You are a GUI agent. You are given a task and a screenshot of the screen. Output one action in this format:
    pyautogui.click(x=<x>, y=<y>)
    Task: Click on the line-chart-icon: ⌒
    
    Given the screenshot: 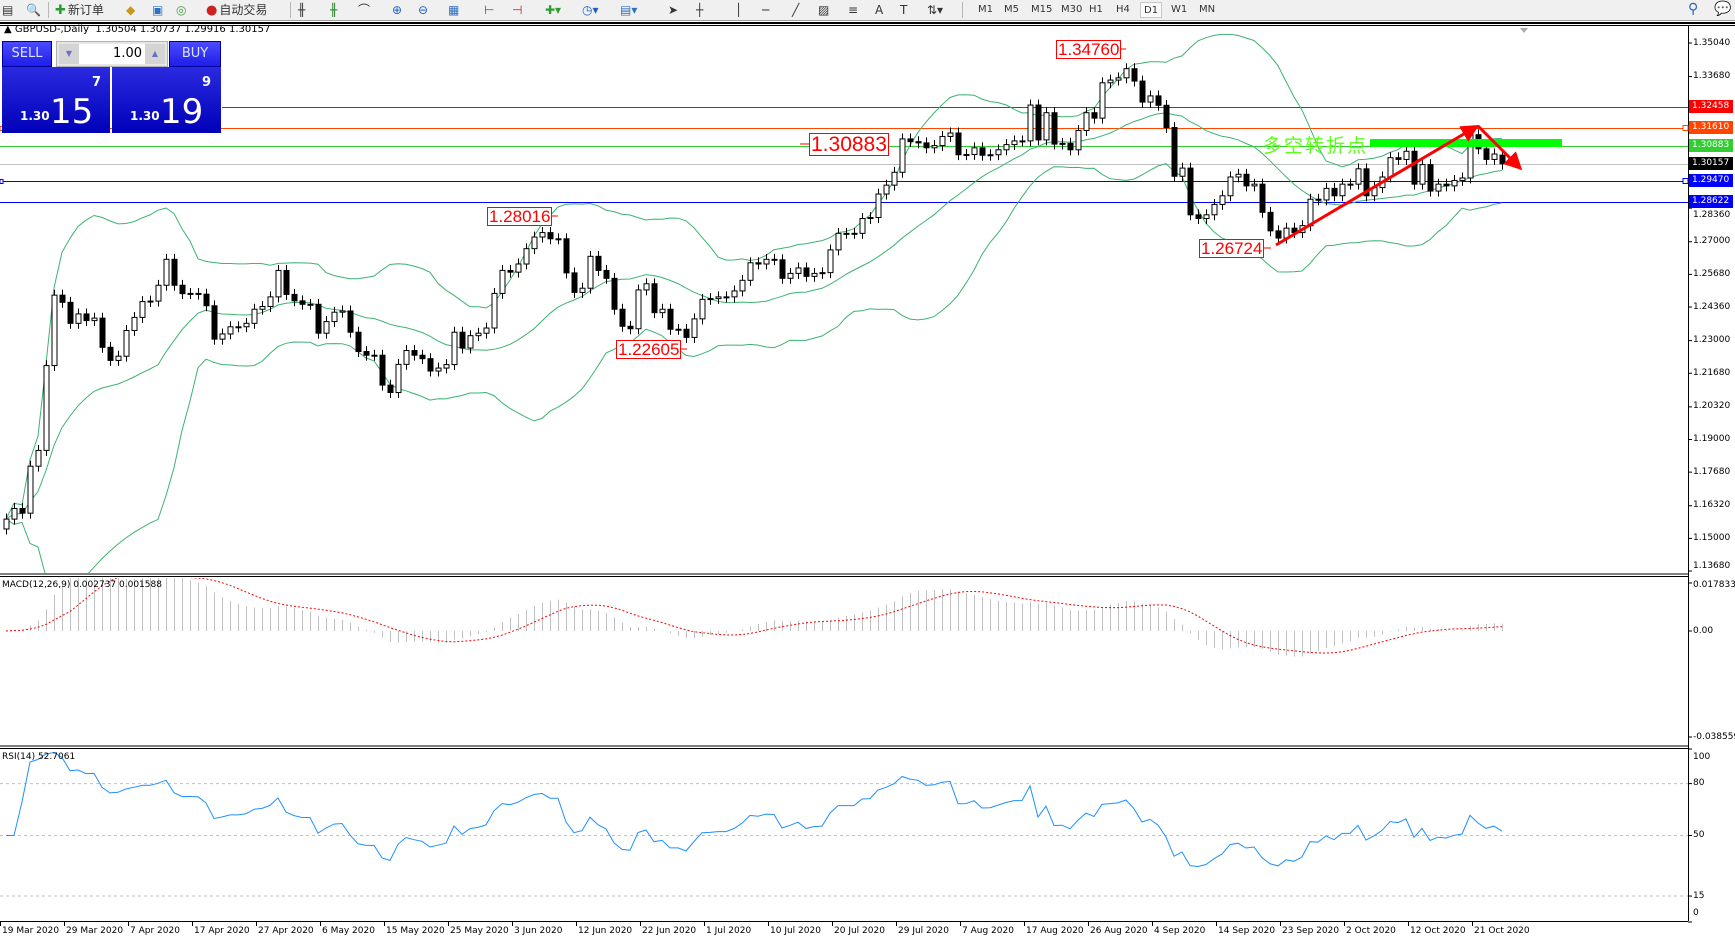 What is the action you would take?
    pyautogui.click(x=364, y=10)
    